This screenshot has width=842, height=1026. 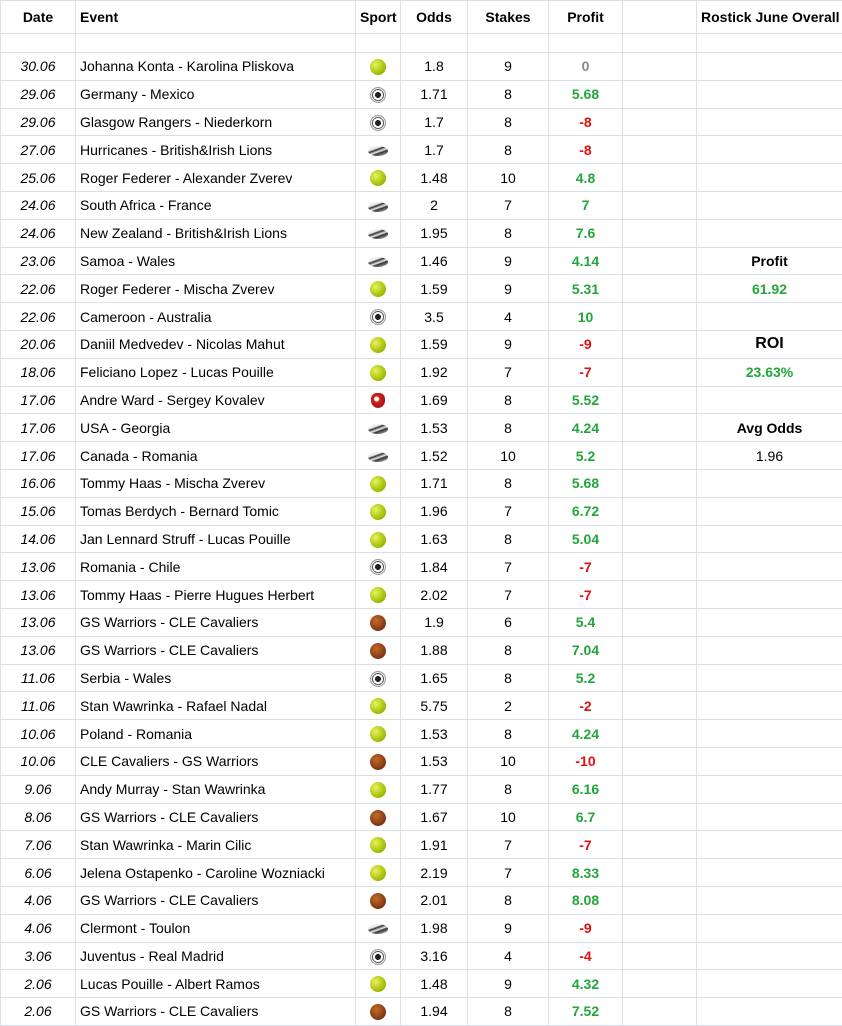 I want to click on profit-cell: 8.08, so click(x=586, y=900).